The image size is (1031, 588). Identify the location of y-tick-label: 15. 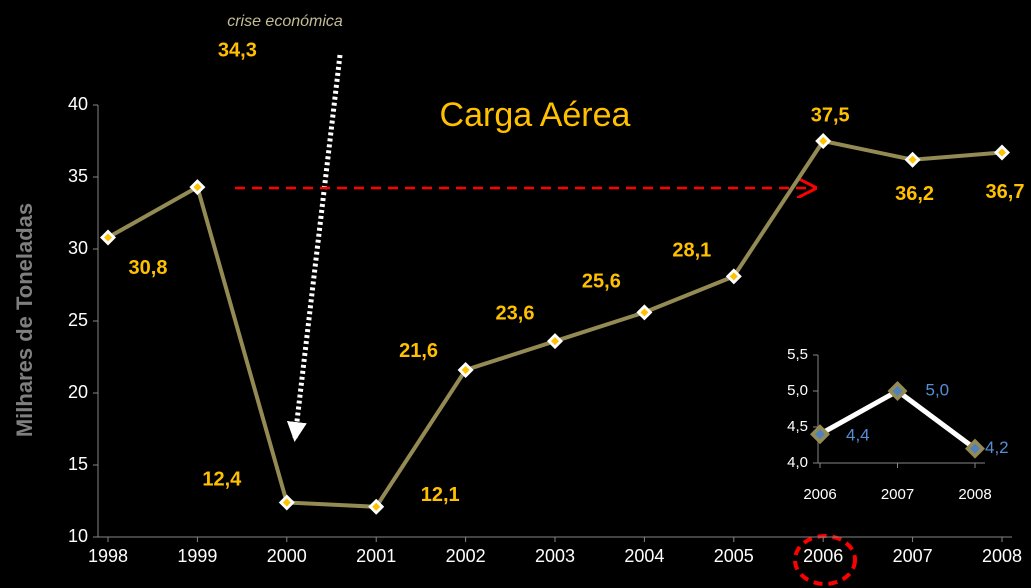
(78, 464).